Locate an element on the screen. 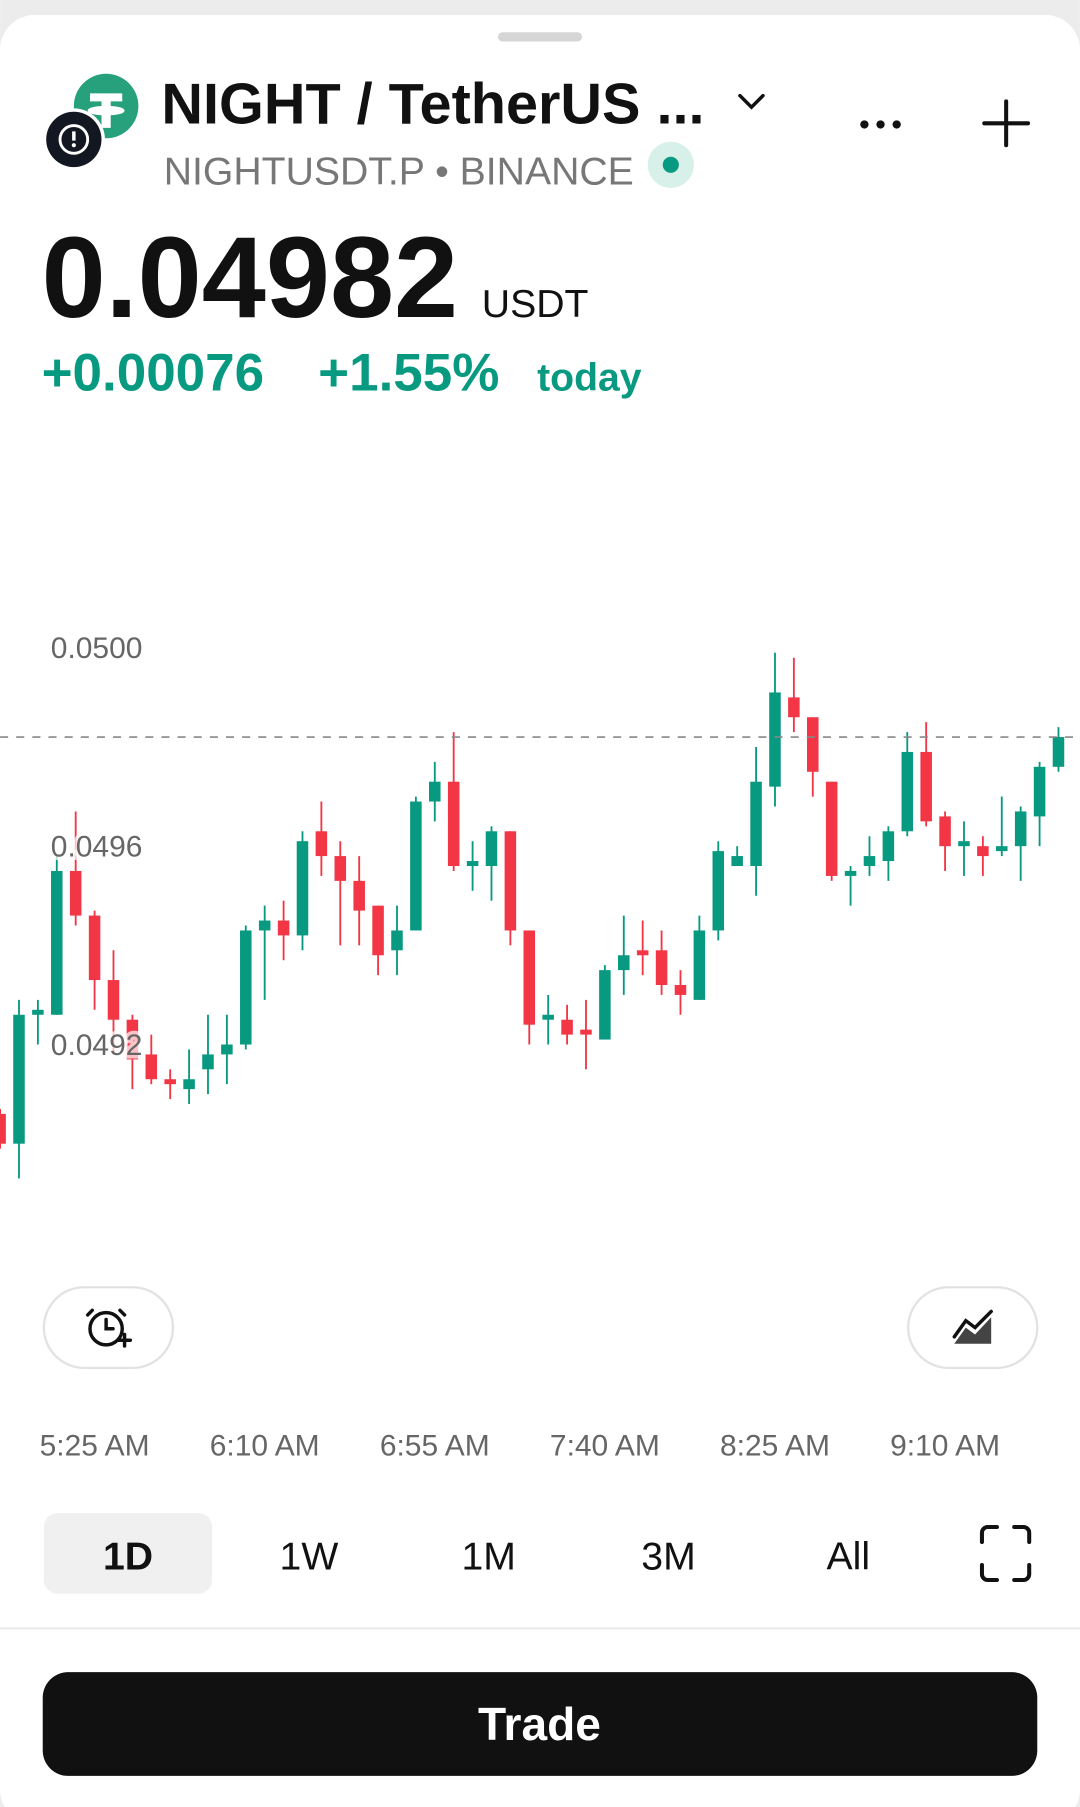  trade-button-label: Trade is located at coordinates (539, 1724).